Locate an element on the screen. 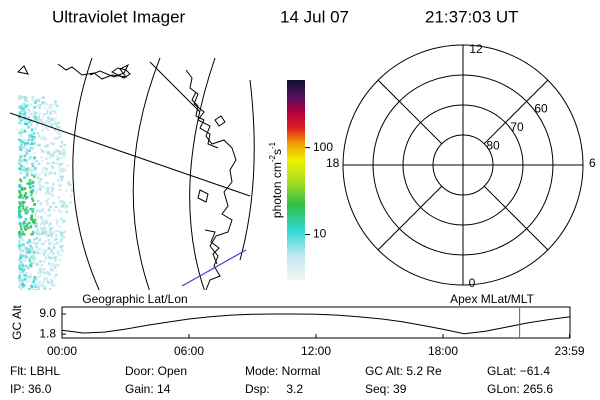 Image resolution: width=600 pixels, height=400 pixels. altitude-plot: GC Alt 9.0 1.8 00:00 06:00 12:00 18:00 23:59 is located at coordinates (297, 332).